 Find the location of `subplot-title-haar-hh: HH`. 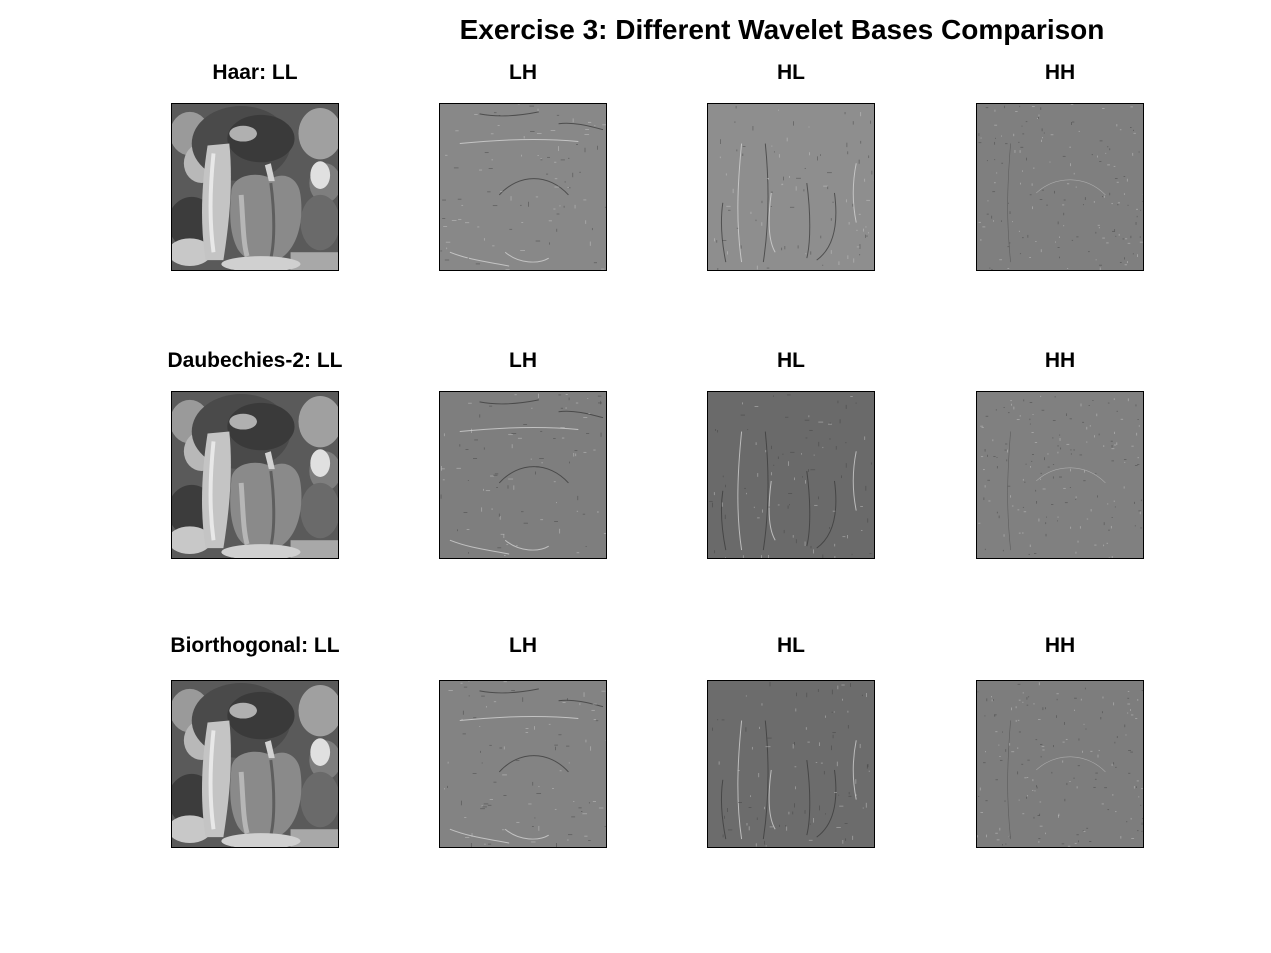

subplot-title-haar-hh: HH is located at coordinates (1060, 72).